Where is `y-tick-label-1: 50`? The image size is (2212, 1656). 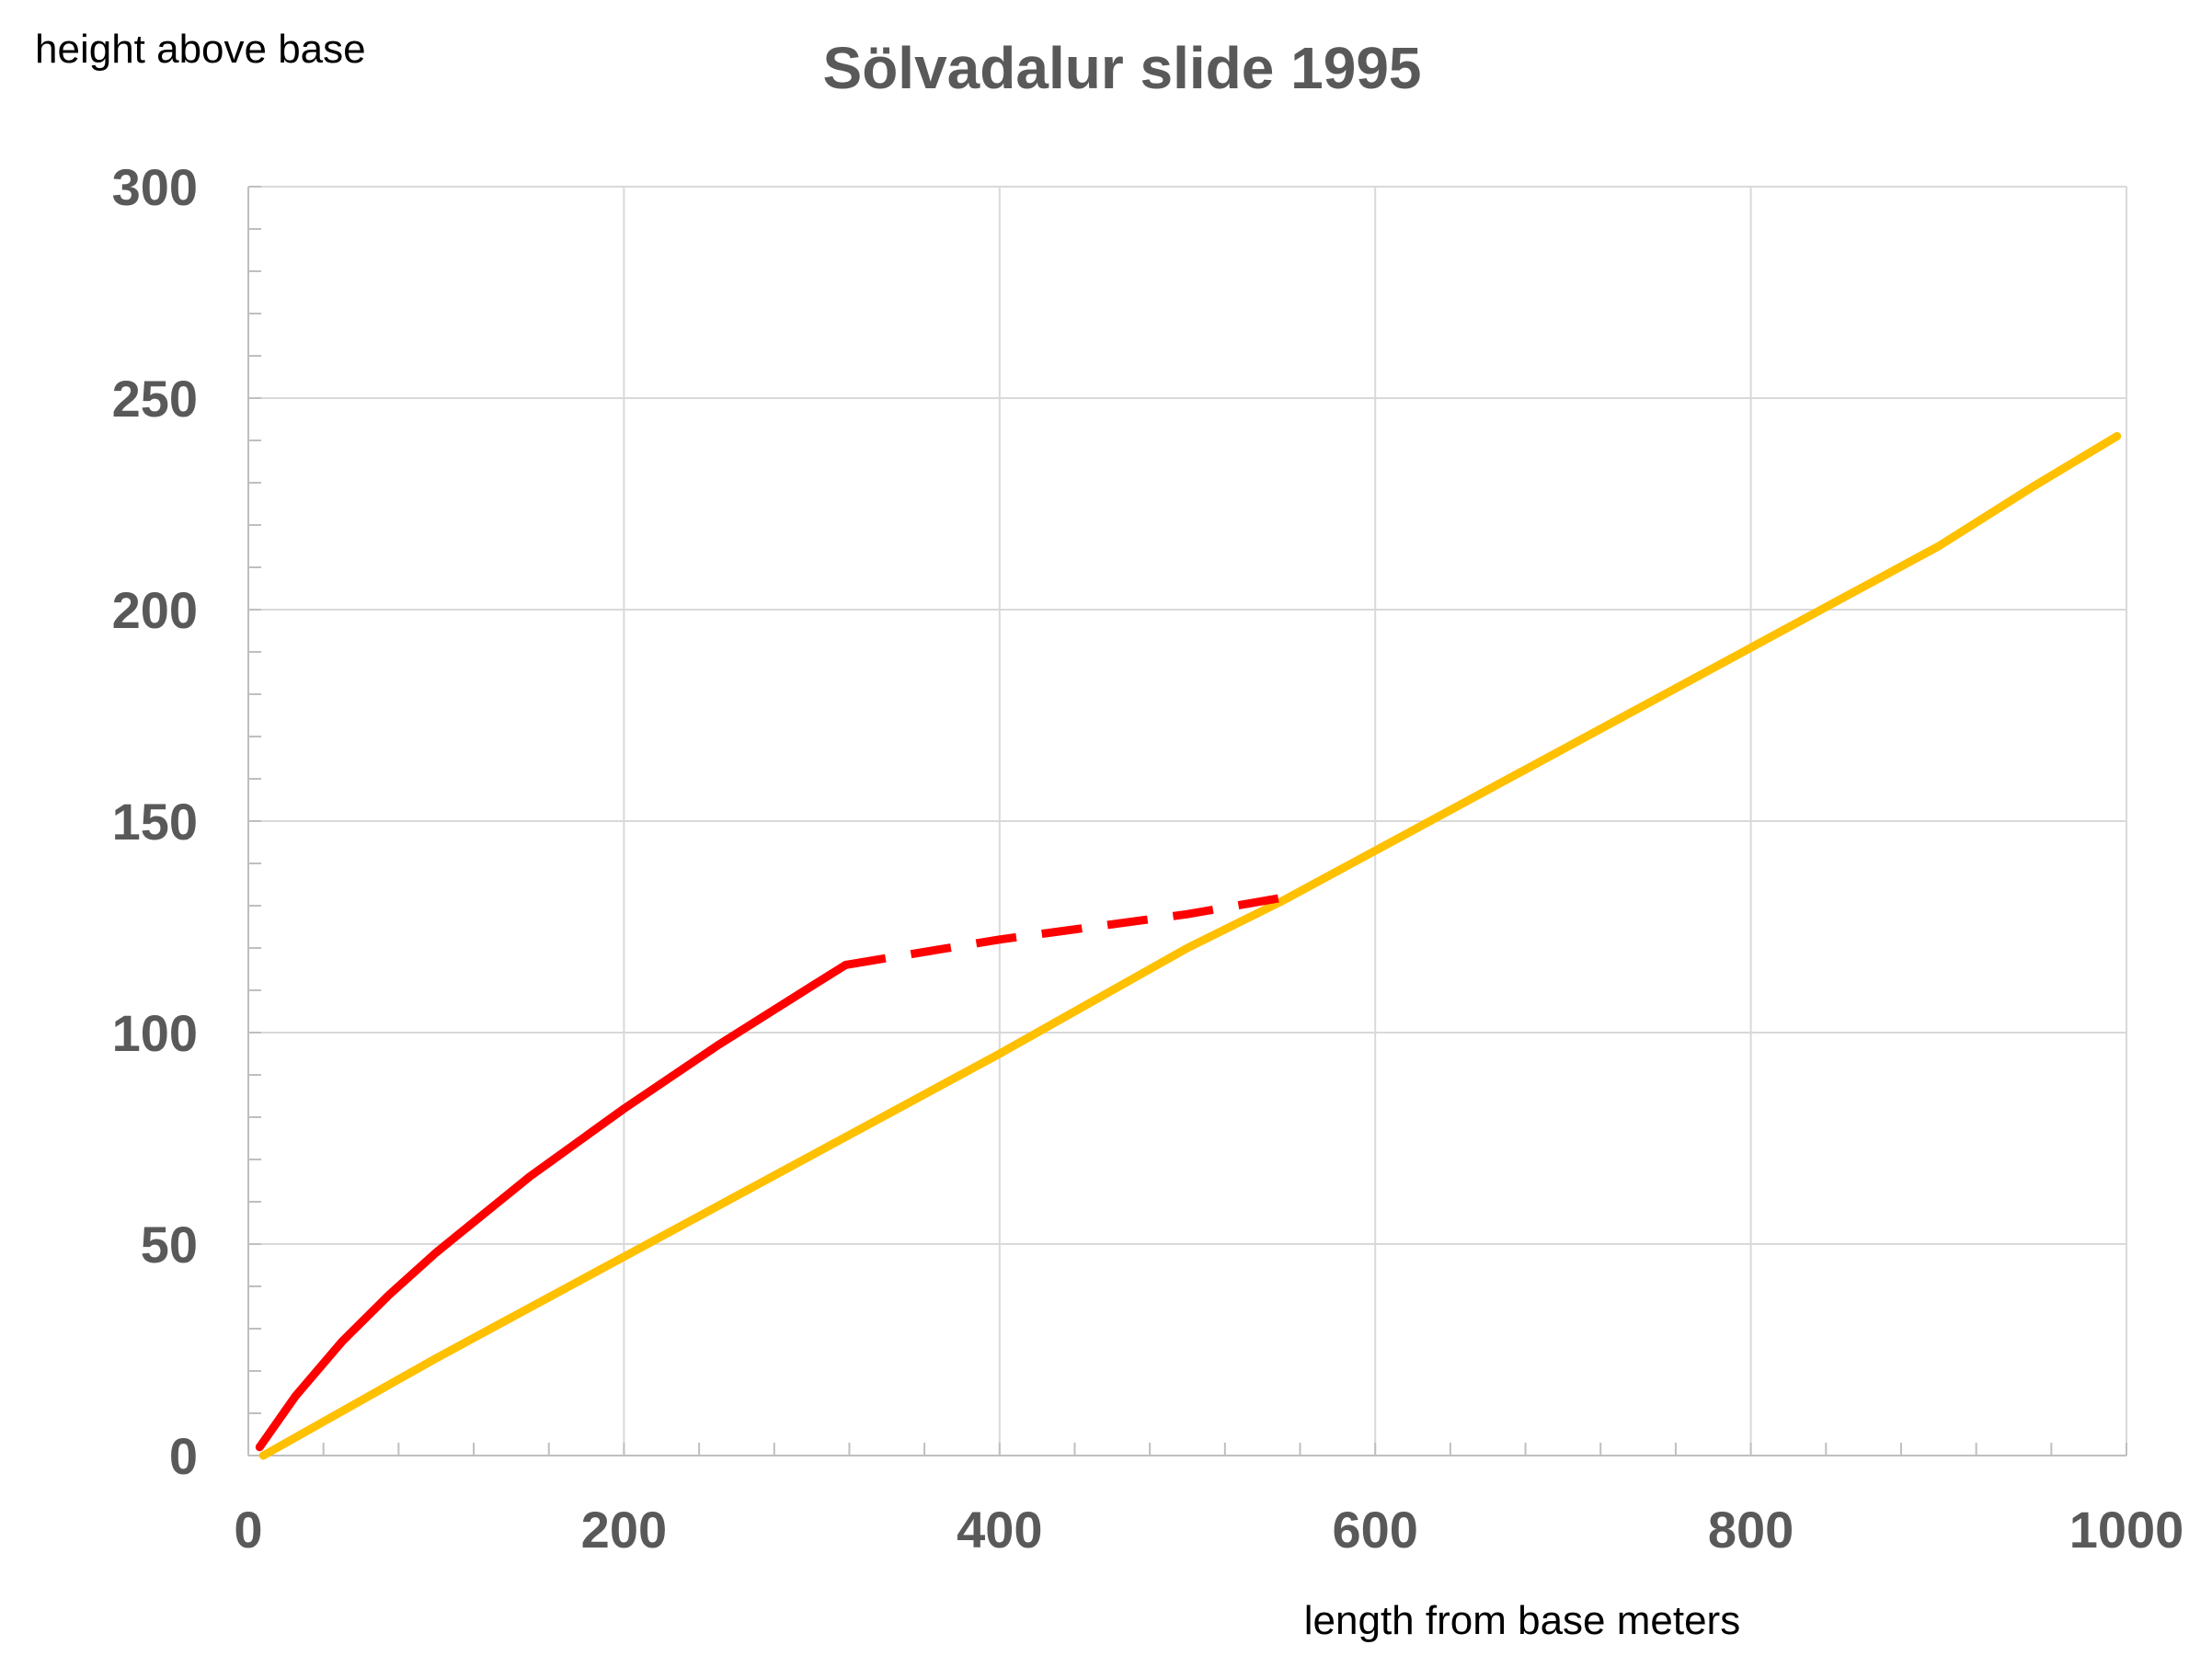
y-tick-label-1: 50 is located at coordinates (170, 1244).